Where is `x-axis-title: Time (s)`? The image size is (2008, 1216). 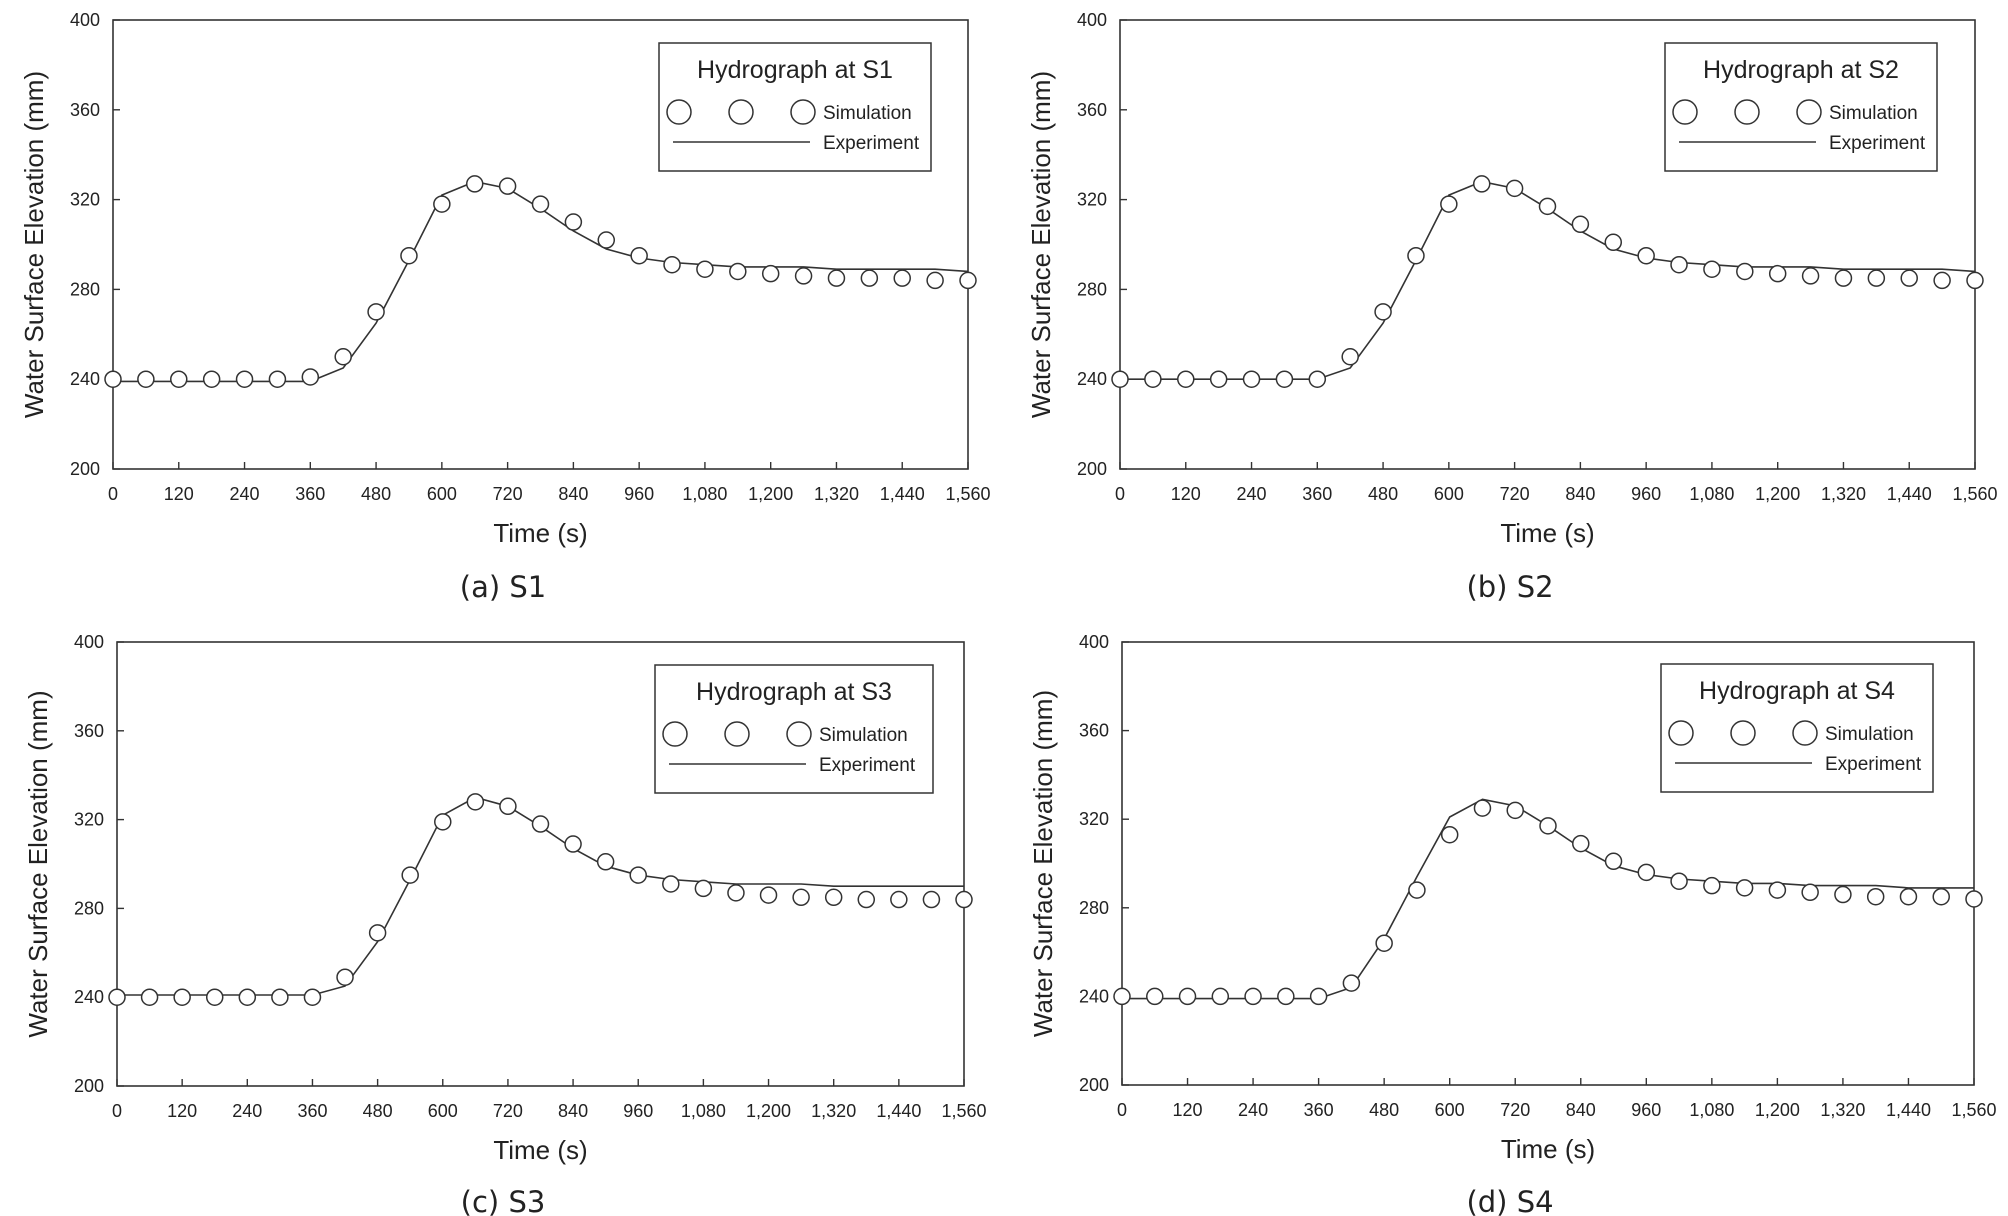 x-axis-title: Time (s) is located at coordinates (1548, 1149).